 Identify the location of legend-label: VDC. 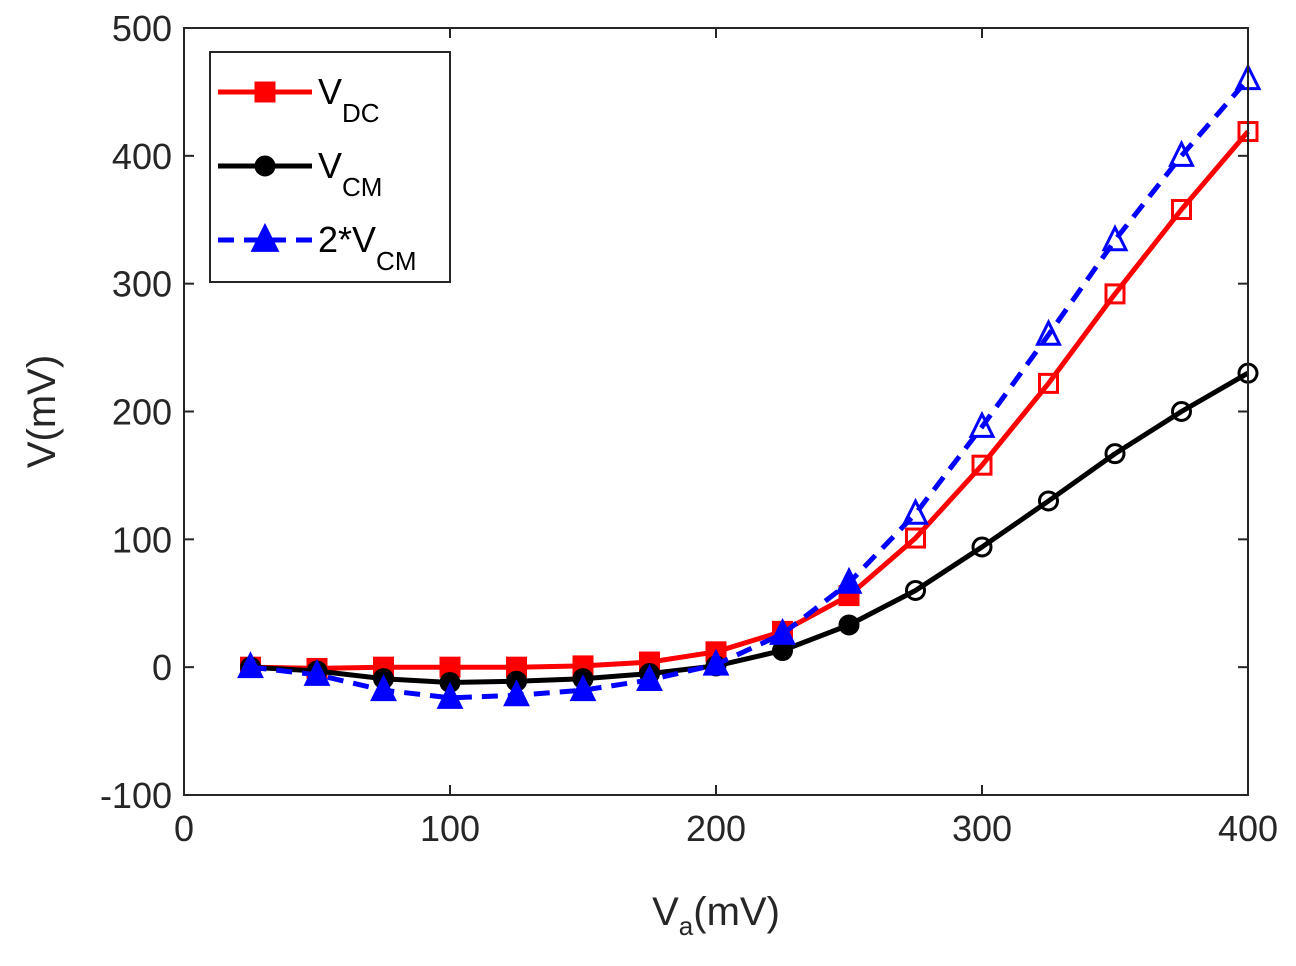
(349, 99).